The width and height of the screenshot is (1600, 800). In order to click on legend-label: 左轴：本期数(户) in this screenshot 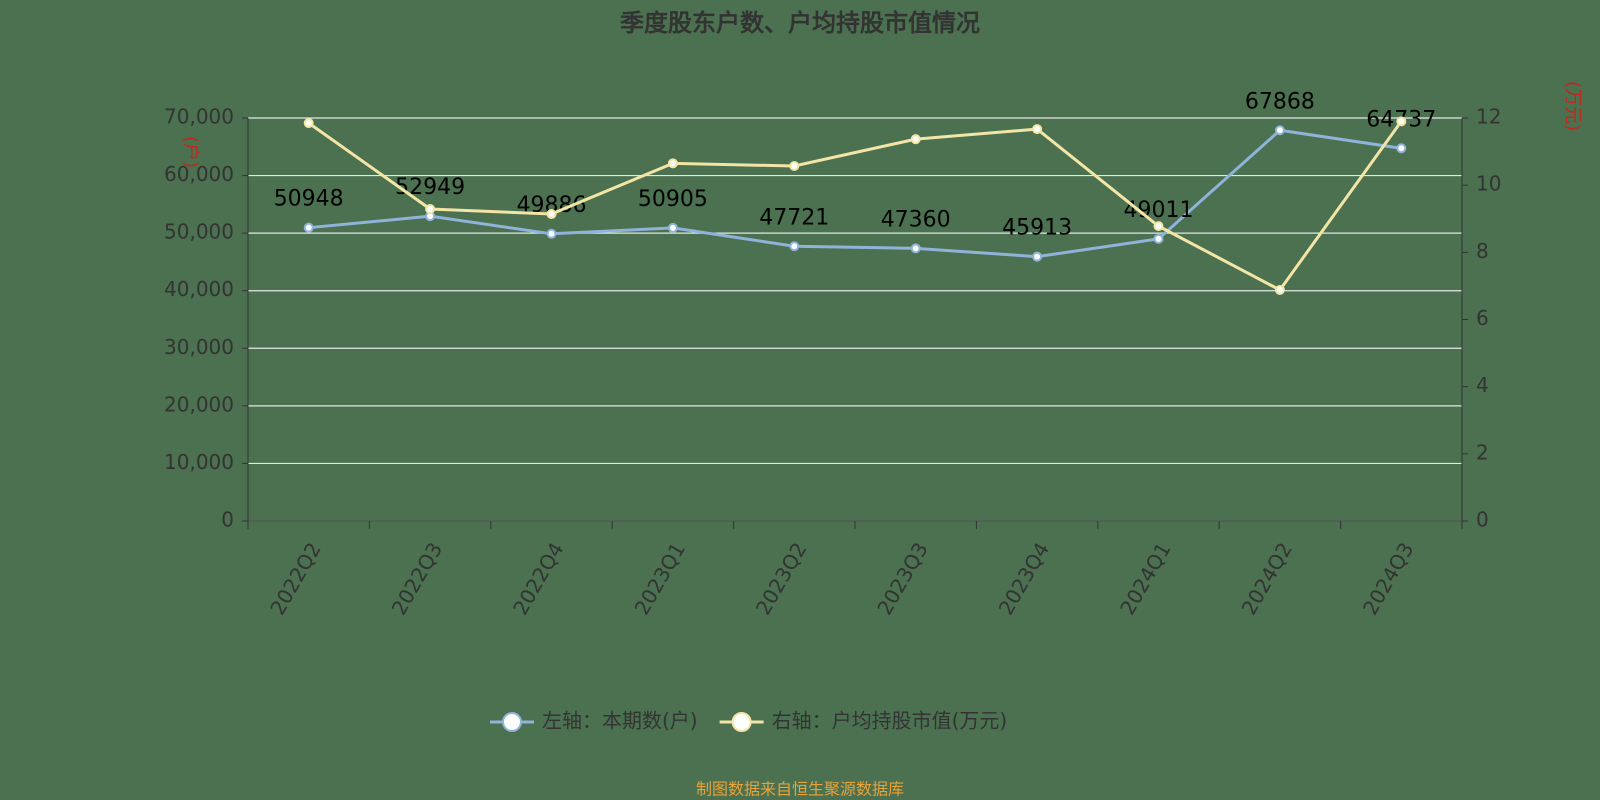, I will do `click(620, 721)`.